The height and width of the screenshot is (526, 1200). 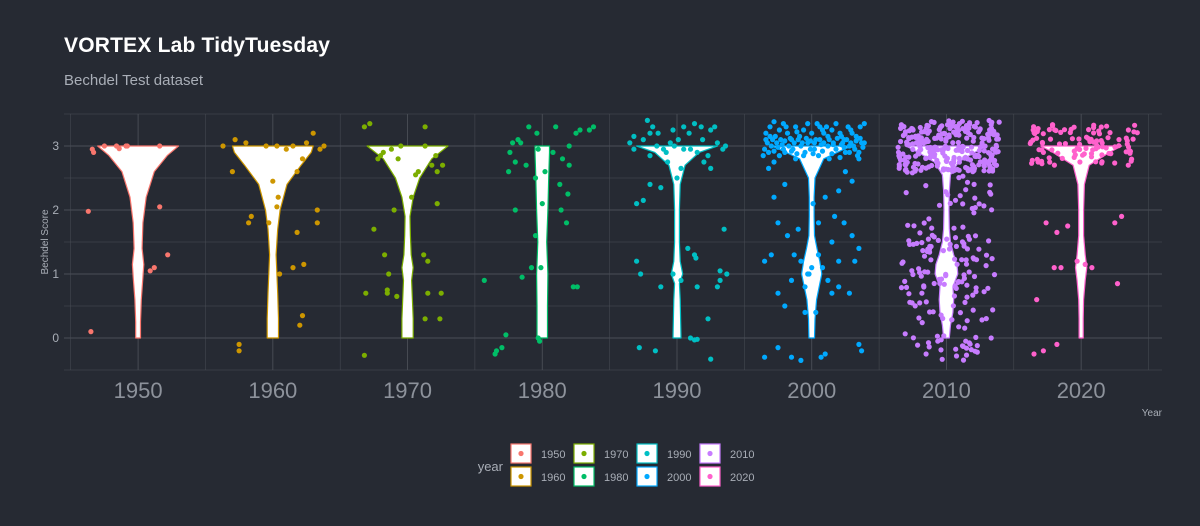 What do you see at coordinates (811, 242) in the screenshot?
I see `violin-2000` at bounding box center [811, 242].